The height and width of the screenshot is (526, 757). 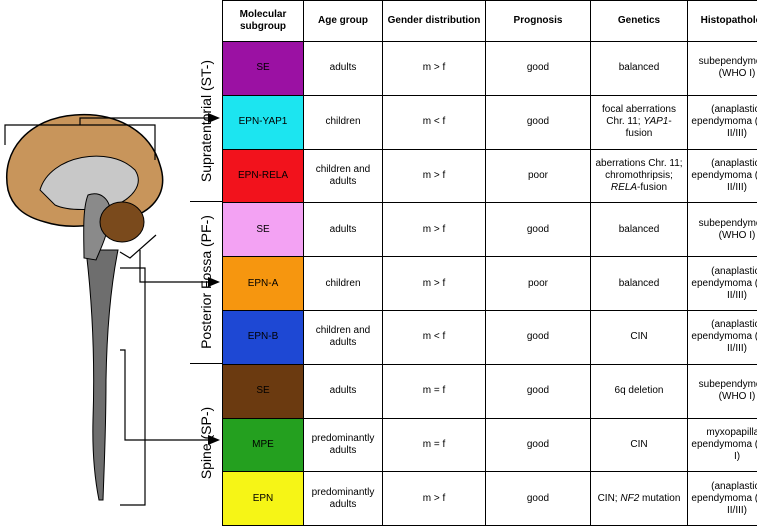 I want to click on table-cell: focal aberrations Chr. 11; YAP1-fusion, so click(x=639, y=122).